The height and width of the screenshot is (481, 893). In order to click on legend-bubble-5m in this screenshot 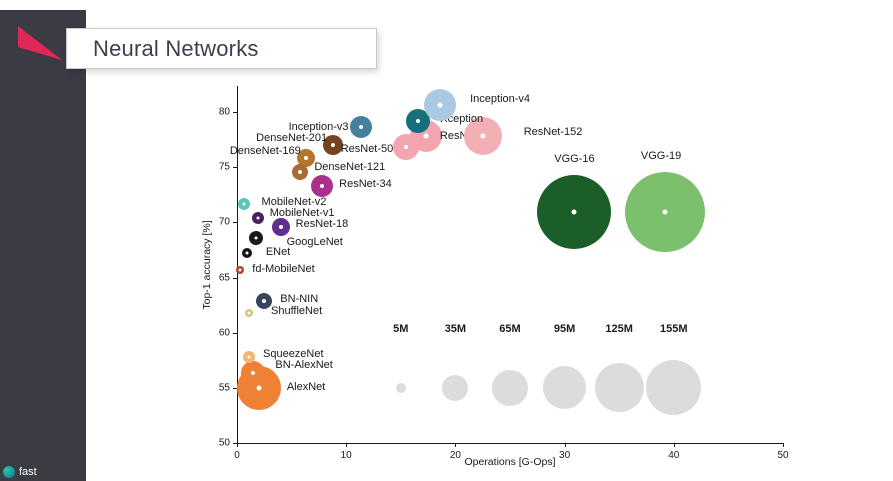, I will do `click(400, 387)`.